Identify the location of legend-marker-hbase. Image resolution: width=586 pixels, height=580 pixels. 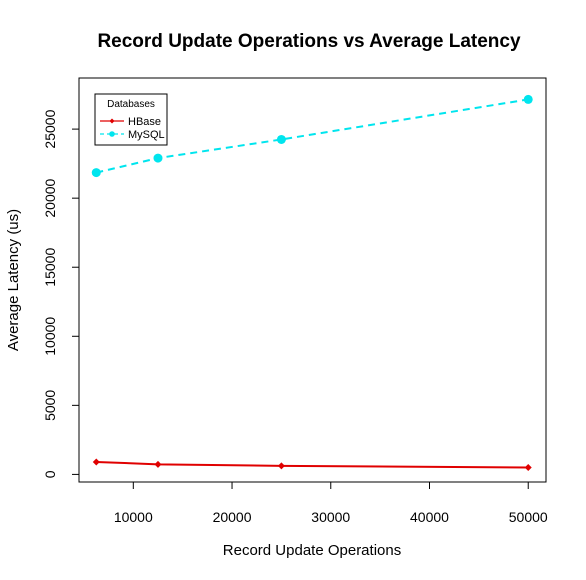
(112, 121).